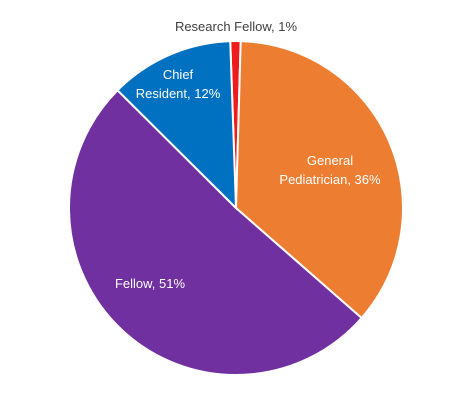  Describe the element at coordinates (150, 283) in the screenshot. I see `data-label-fellow: Fellow, 51%` at that location.